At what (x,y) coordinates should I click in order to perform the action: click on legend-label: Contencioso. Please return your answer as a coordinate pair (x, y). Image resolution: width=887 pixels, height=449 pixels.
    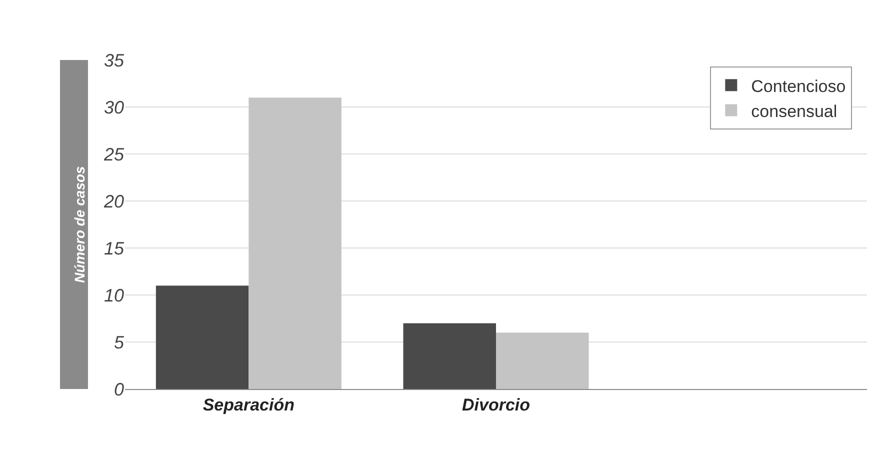
    Looking at the image, I should click on (798, 86).